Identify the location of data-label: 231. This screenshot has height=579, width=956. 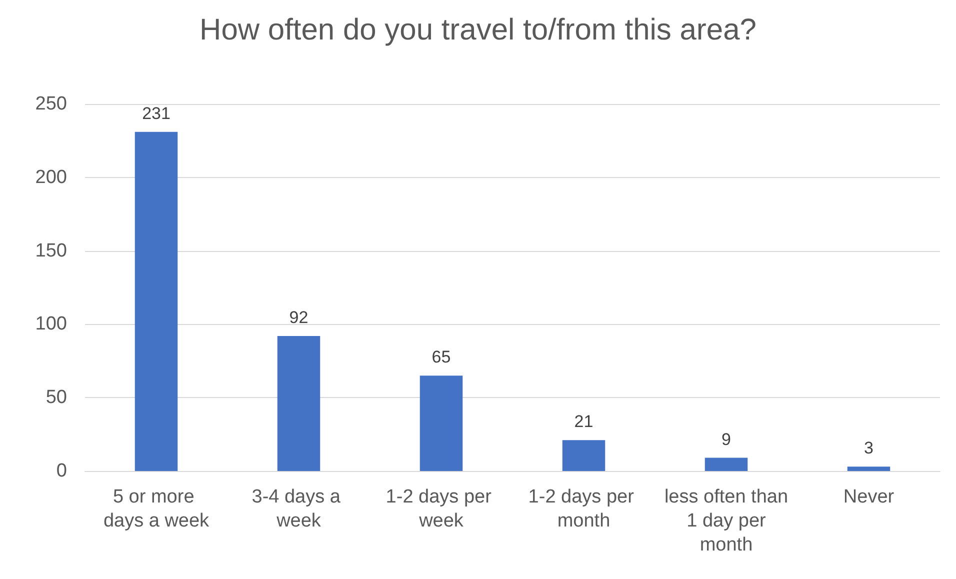
(156, 113).